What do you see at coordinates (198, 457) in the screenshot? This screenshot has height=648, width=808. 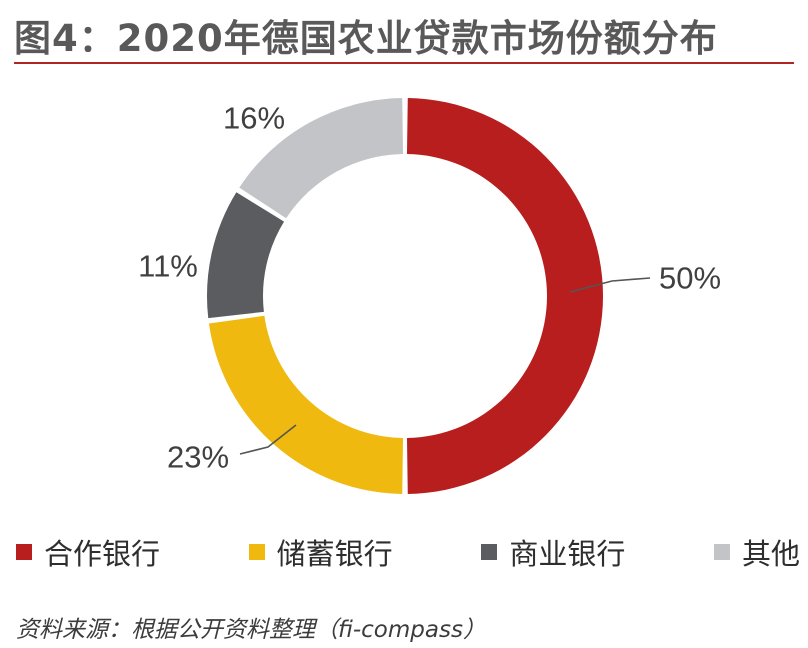 I see `data-label-savings-banks: 23%` at bounding box center [198, 457].